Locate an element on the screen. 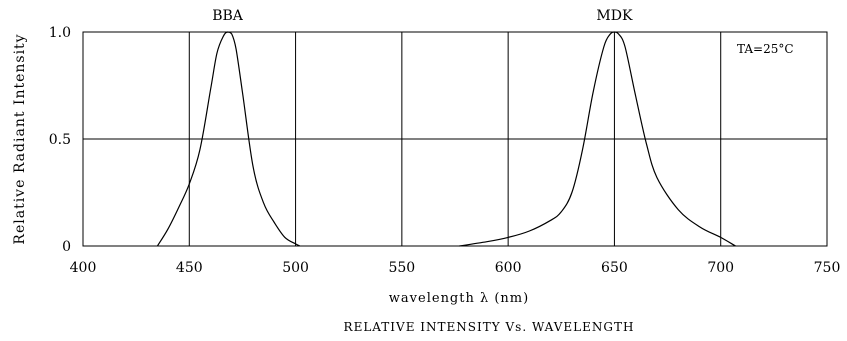 The height and width of the screenshot is (341, 847). x-tick-label: 450 is located at coordinates (189, 268).